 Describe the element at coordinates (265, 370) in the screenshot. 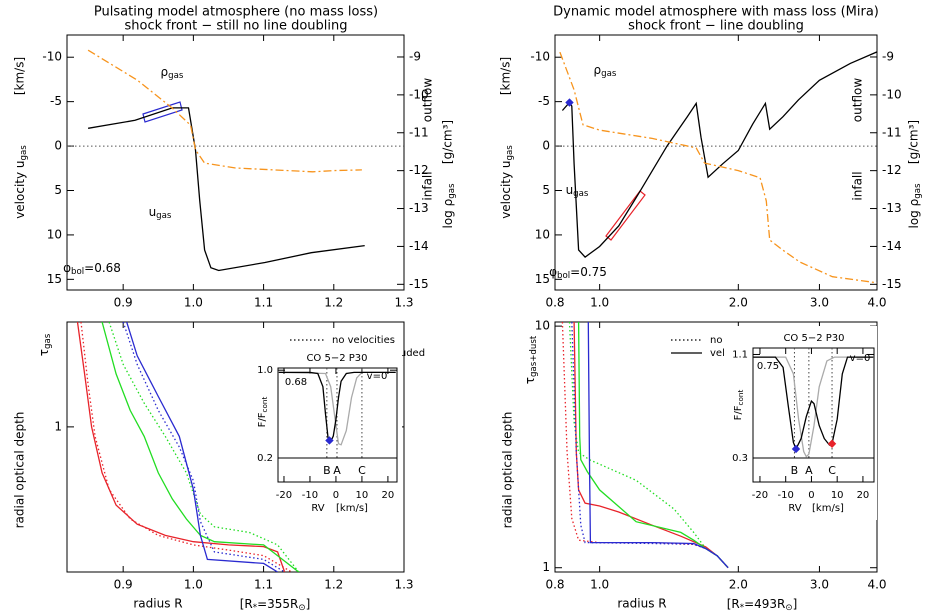

I see `y-tick-label: 1.0` at that location.